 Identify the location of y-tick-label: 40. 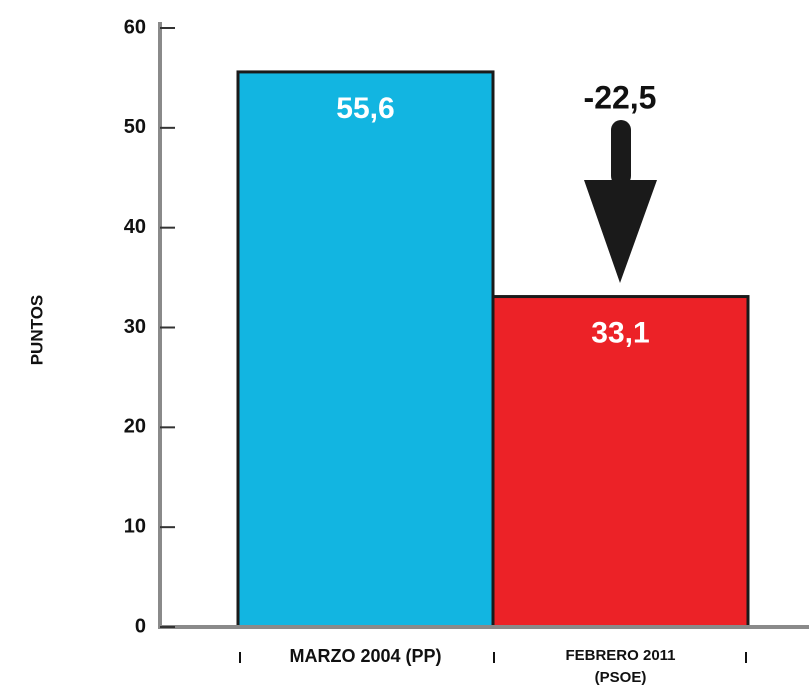
(135, 227).